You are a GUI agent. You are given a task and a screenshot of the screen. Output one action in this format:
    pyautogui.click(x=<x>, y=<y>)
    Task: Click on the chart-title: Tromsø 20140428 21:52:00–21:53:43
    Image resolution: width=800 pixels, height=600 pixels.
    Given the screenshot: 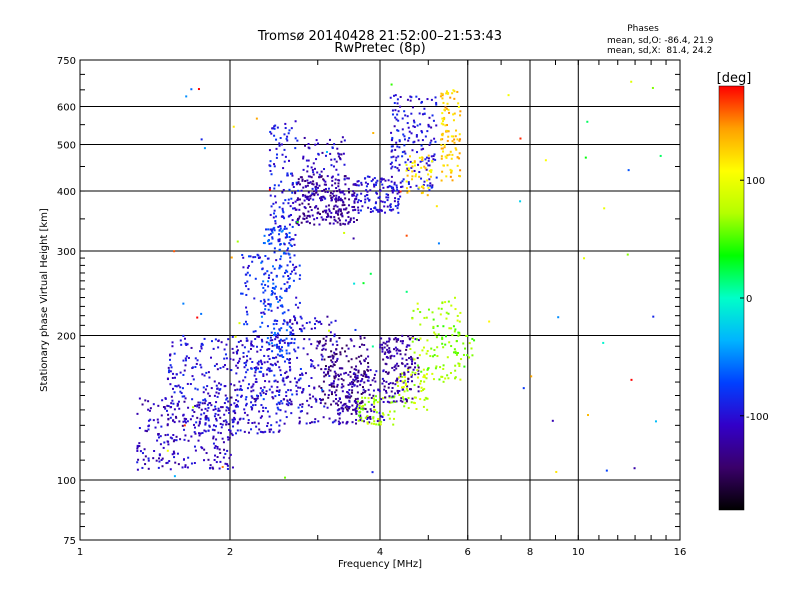 What is the action you would take?
    pyautogui.click(x=379, y=36)
    